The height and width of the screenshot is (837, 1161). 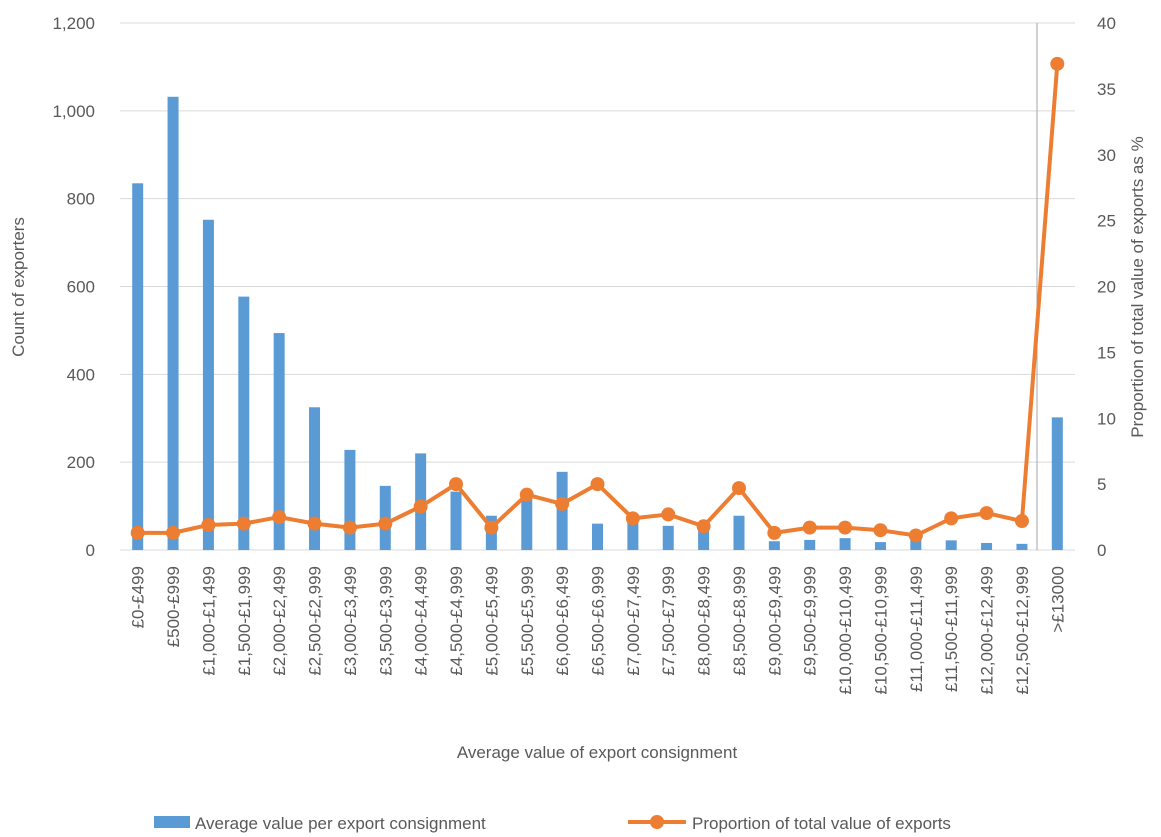 I want to click on x-tick-label: £4,500-£4,999, so click(x=456, y=621).